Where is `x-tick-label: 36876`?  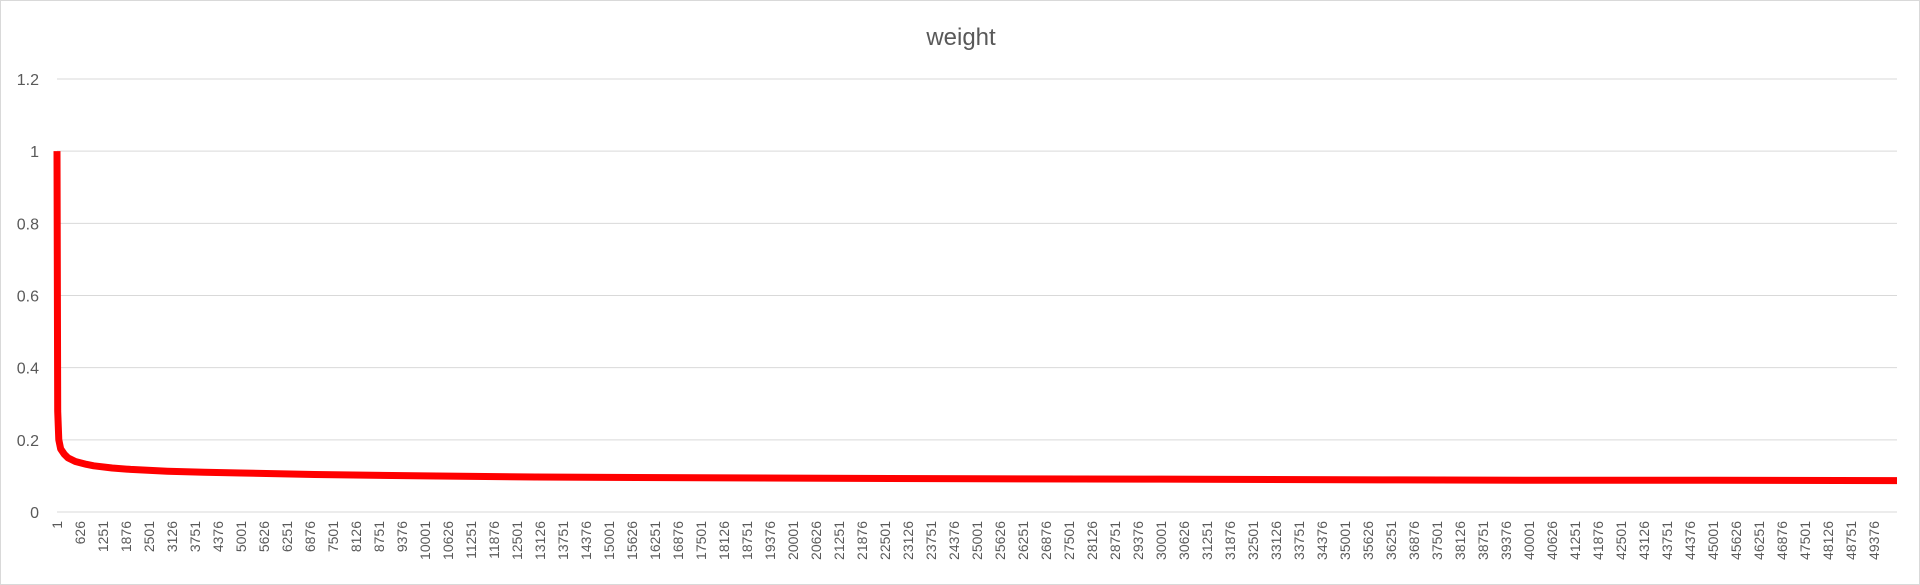 x-tick-label: 36876 is located at coordinates (1414, 540).